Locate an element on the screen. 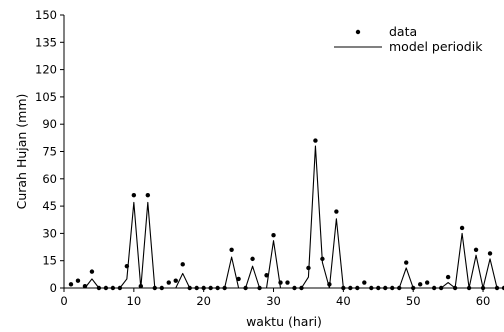  x-tick-label: 10 is located at coordinates (134, 301).